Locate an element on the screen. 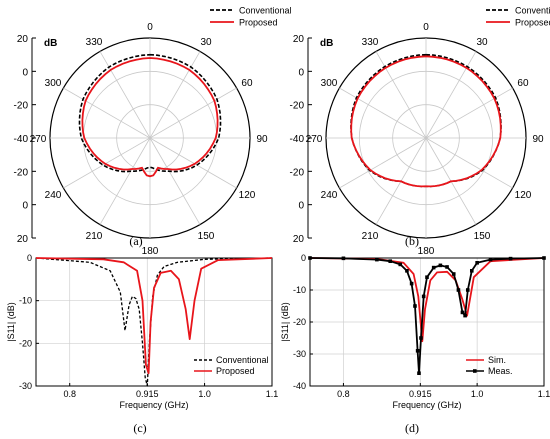  caption-c: (c) is located at coordinates (139, 428).